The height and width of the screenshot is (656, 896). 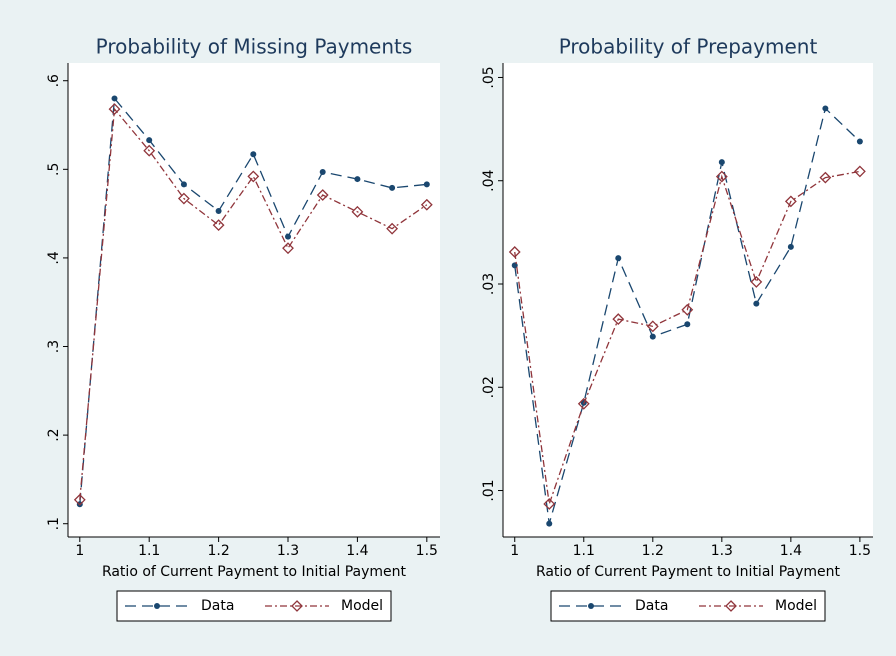 I want to click on y-tick-label: .6, so click(x=54, y=80).